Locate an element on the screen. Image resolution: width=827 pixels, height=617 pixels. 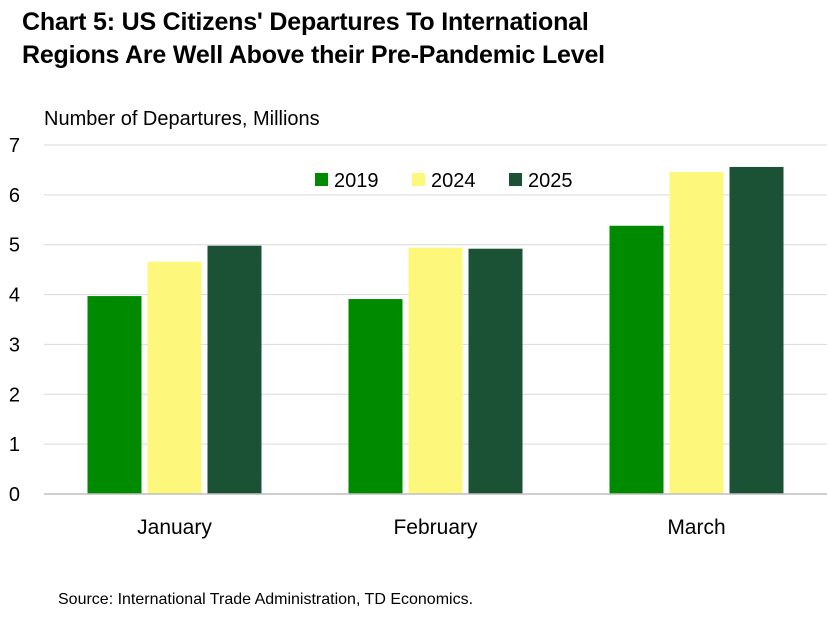
y-tick-label-6: 6 is located at coordinates (14, 196).